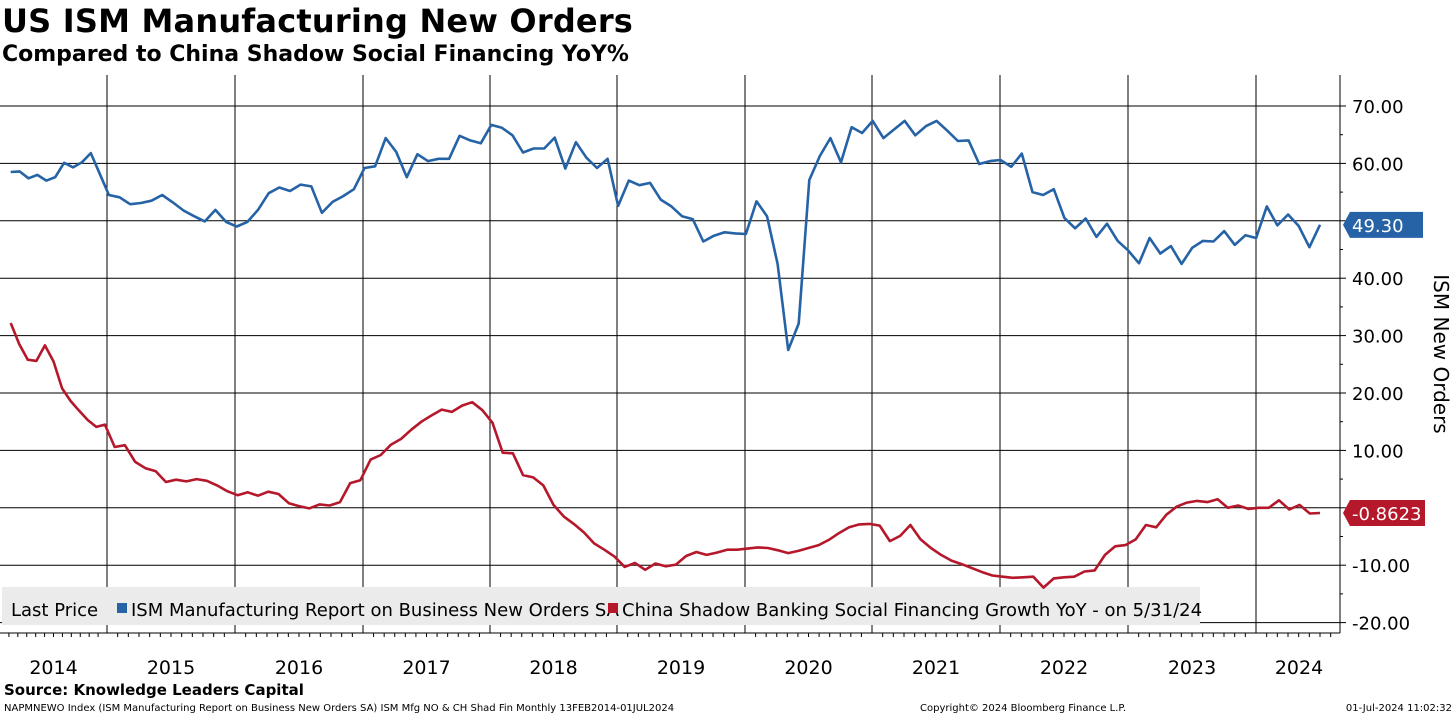 Image resolution: width=1456 pixels, height=719 pixels. What do you see at coordinates (1398, 708) in the screenshot?
I see `footer-timestamp: 01-Jul-2024 11:02:32` at bounding box center [1398, 708].